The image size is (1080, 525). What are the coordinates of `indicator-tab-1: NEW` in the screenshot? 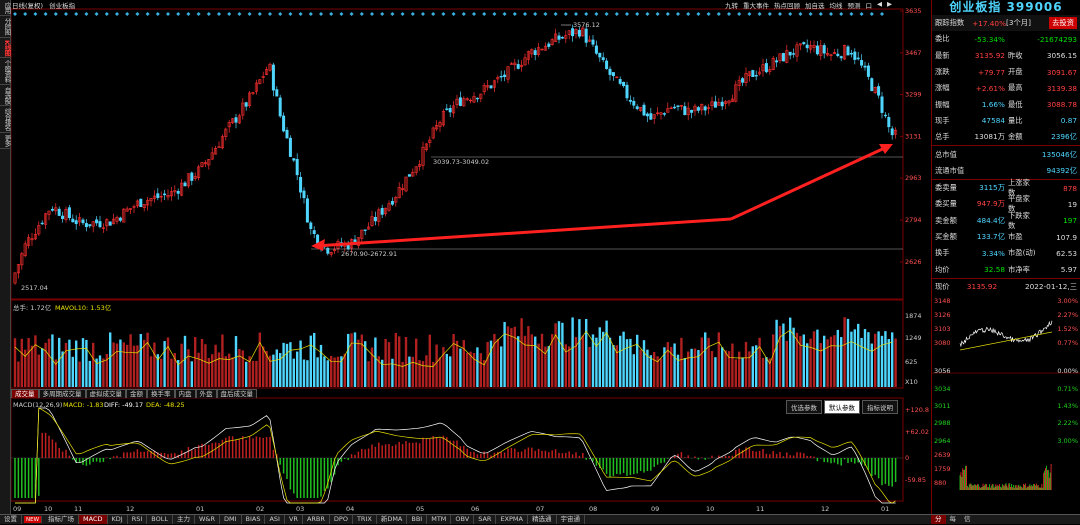 It's located at (33, 519).